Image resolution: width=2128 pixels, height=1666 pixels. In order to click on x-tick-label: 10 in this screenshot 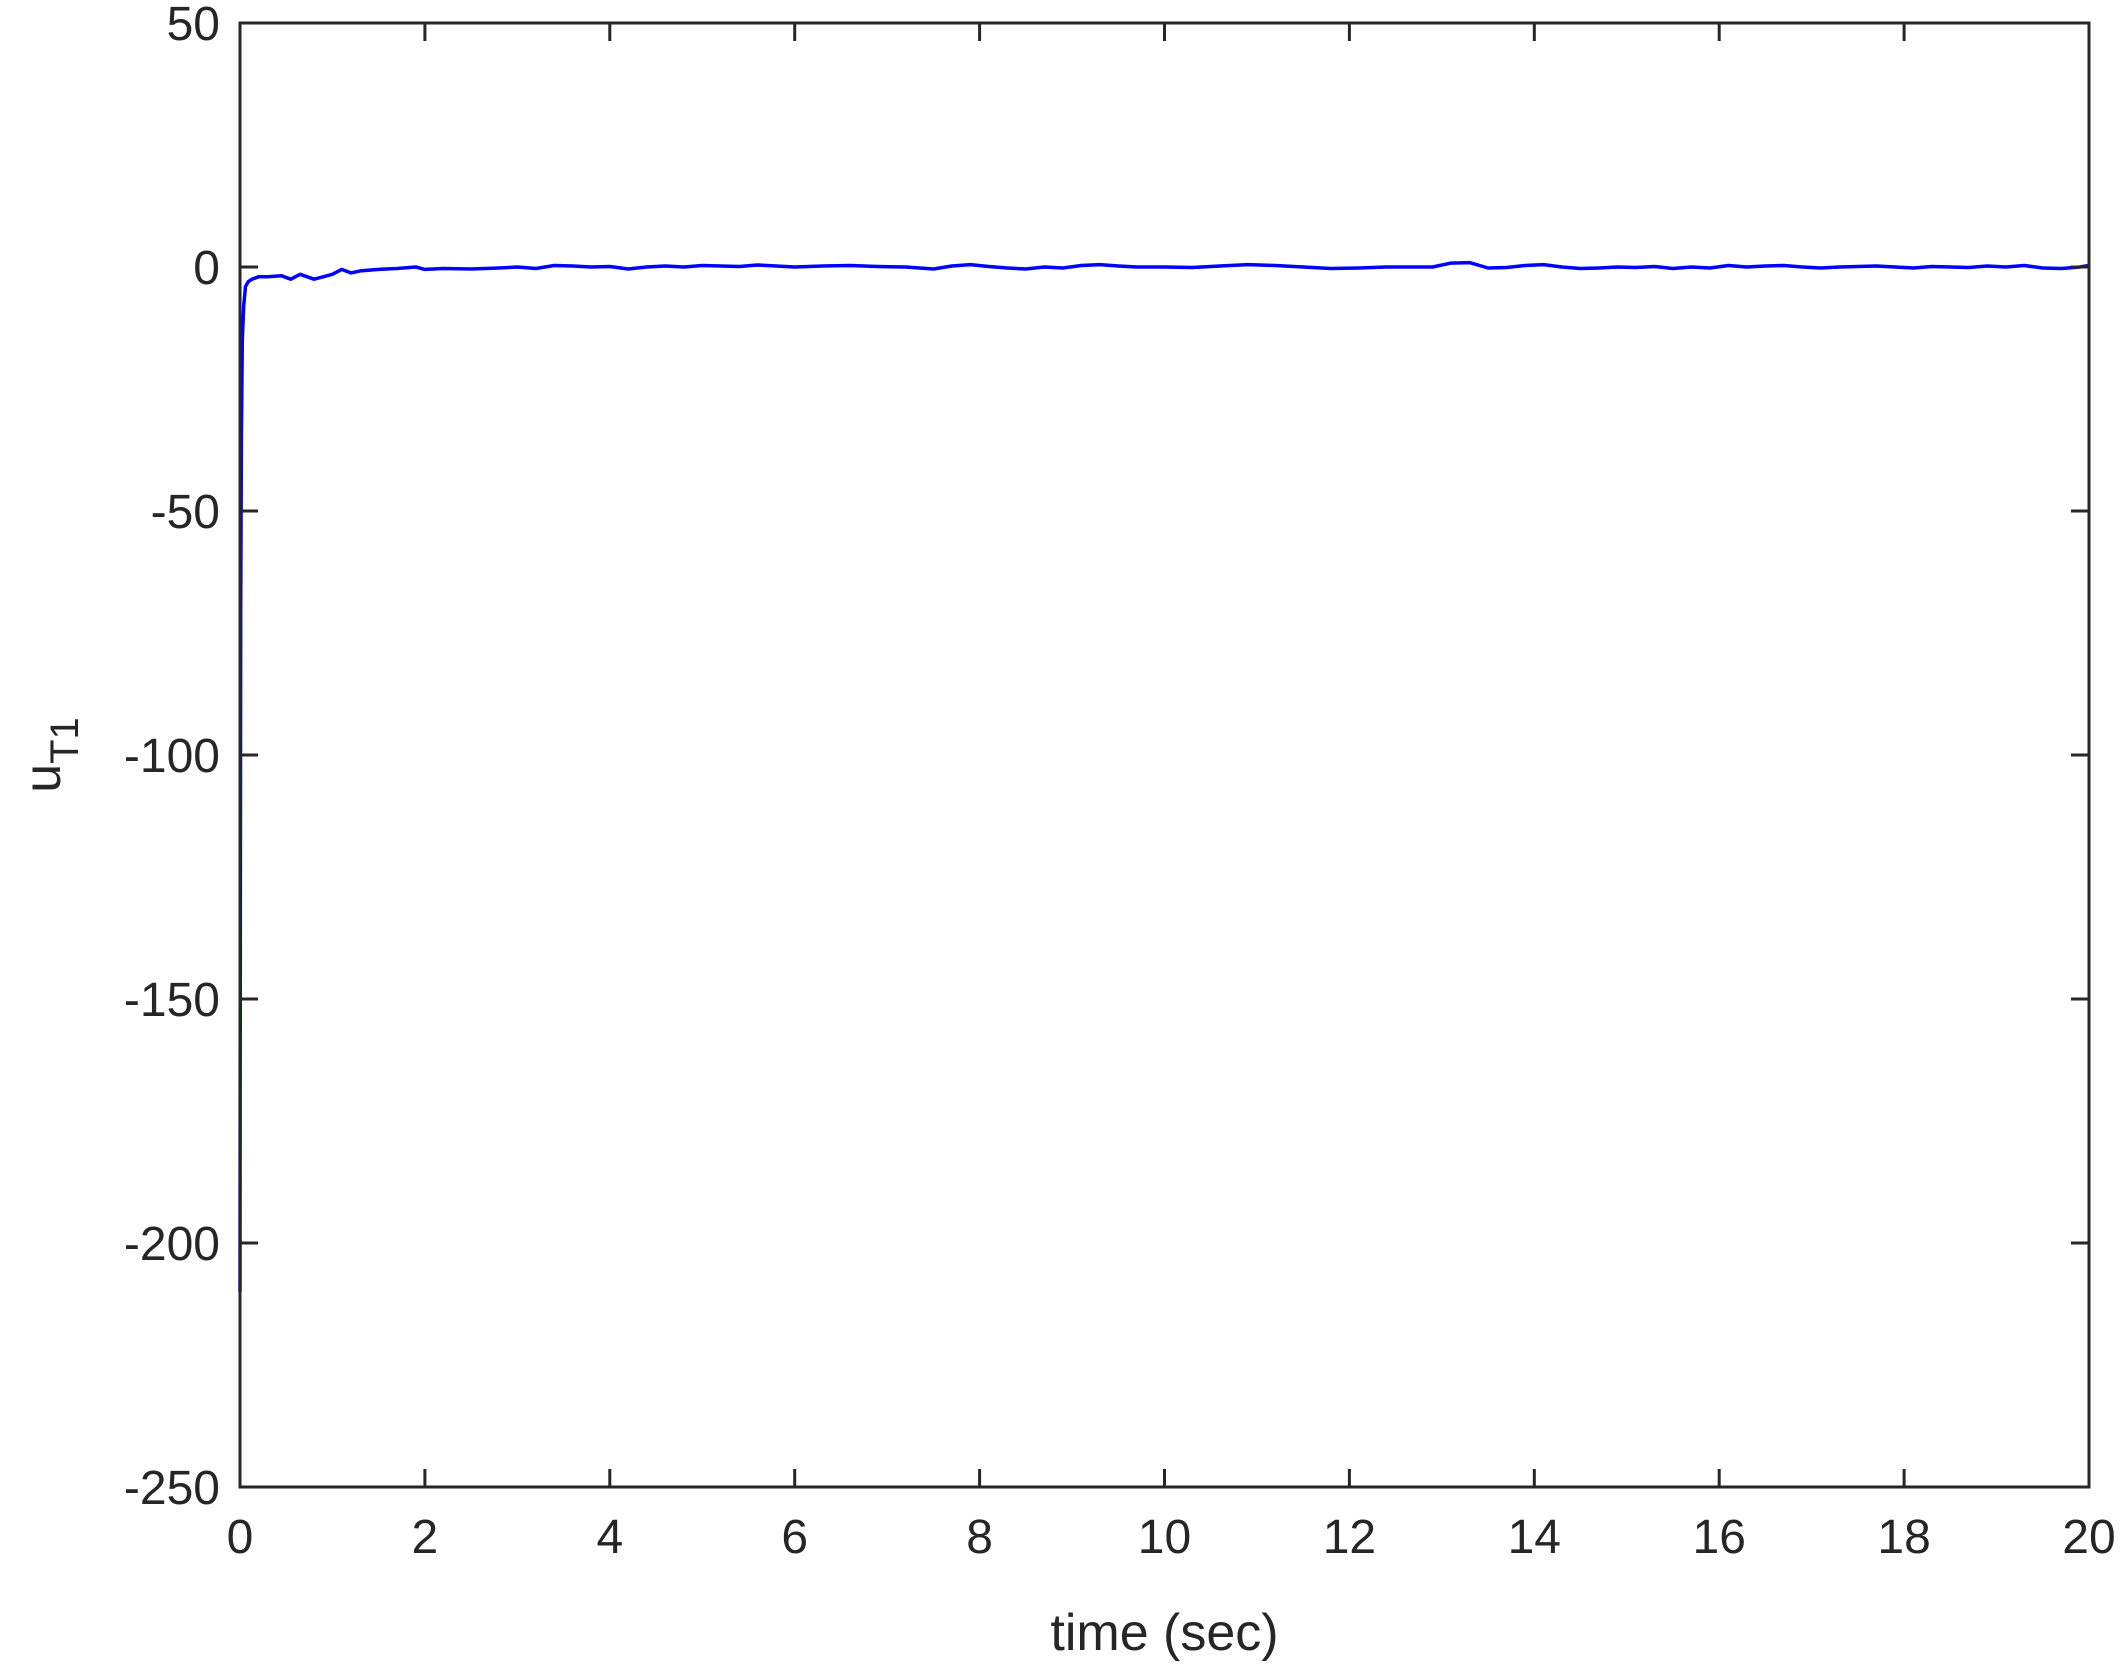, I will do `click(1164, 1537)`.